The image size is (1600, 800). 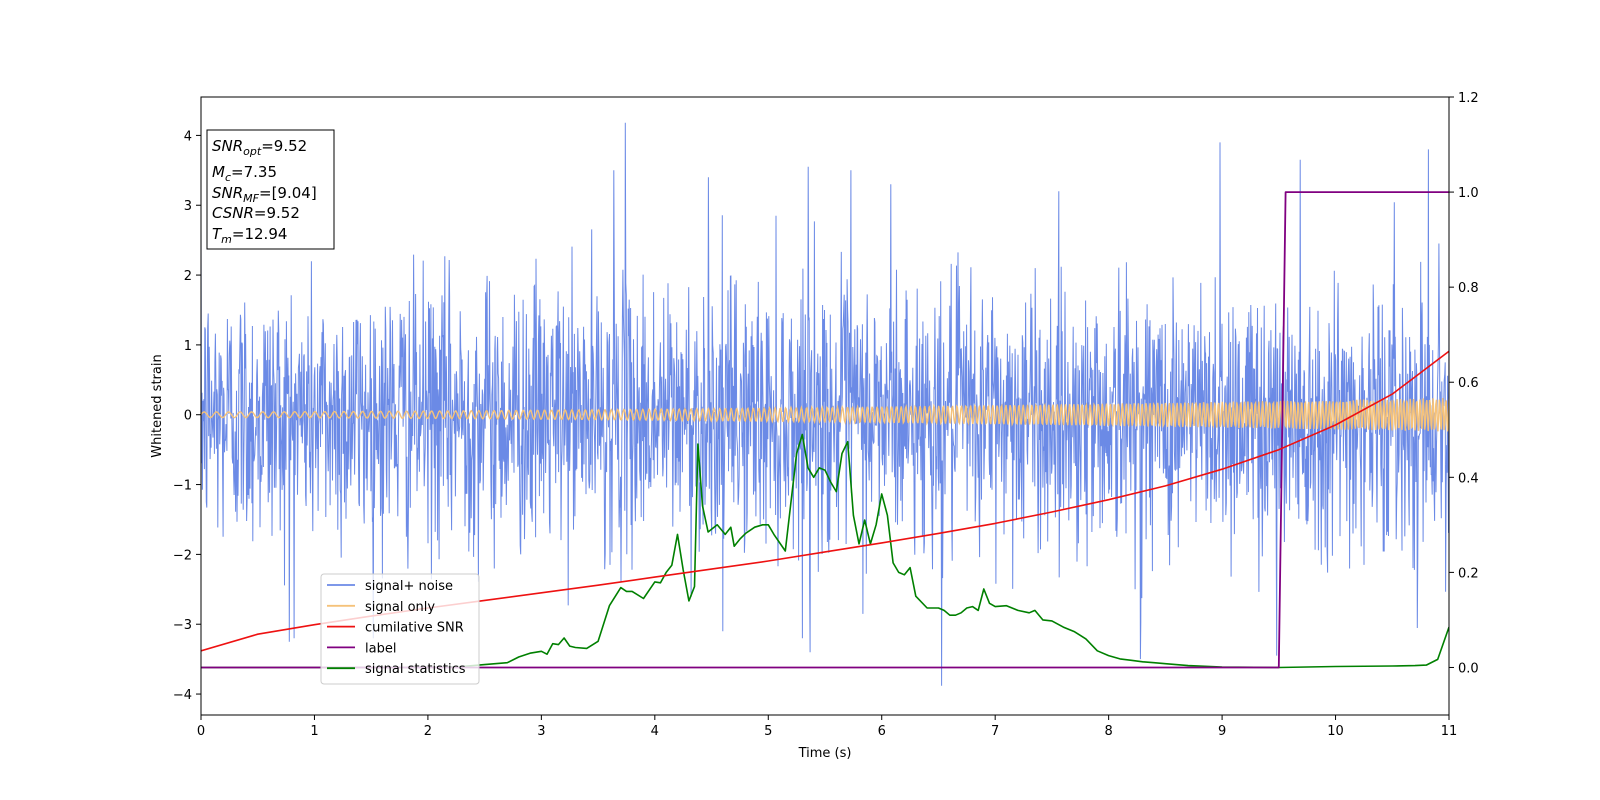 I want to click on y-right-tick-label: 0.6, so click(x=1468, y=383).